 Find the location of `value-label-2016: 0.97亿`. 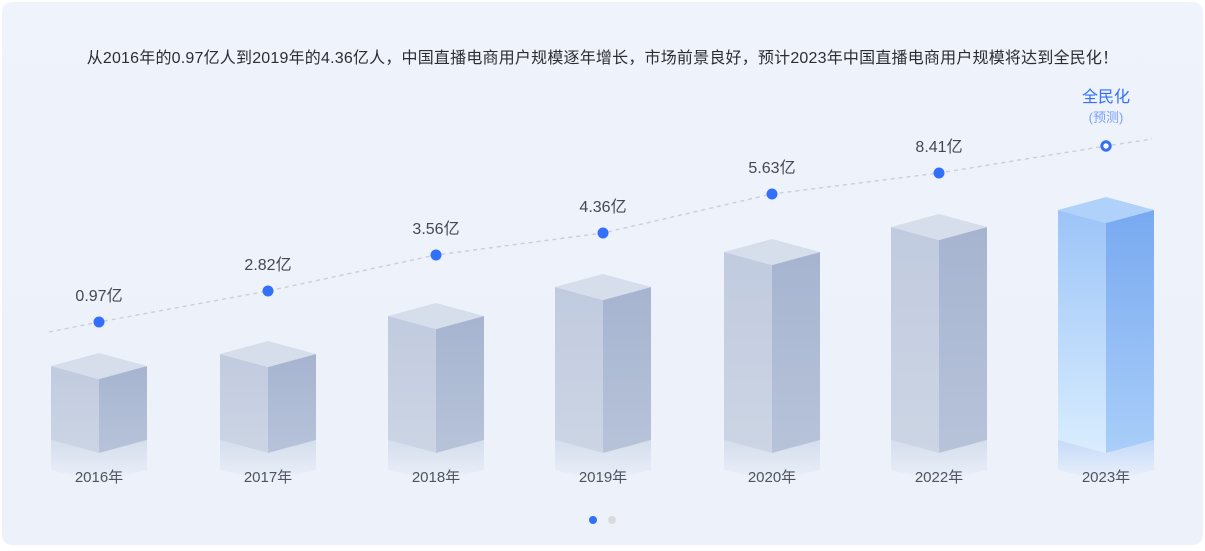

value-label-2016: 0.97亿 is located at coordinates (99, 296).